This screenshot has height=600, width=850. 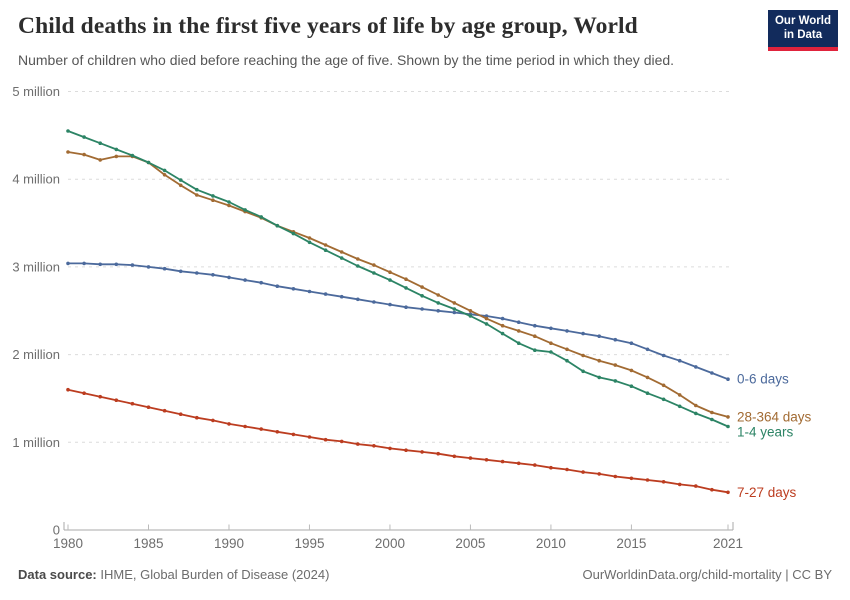 I want to click on data-point-28-364-days-2011, so click(x=567, y=349).